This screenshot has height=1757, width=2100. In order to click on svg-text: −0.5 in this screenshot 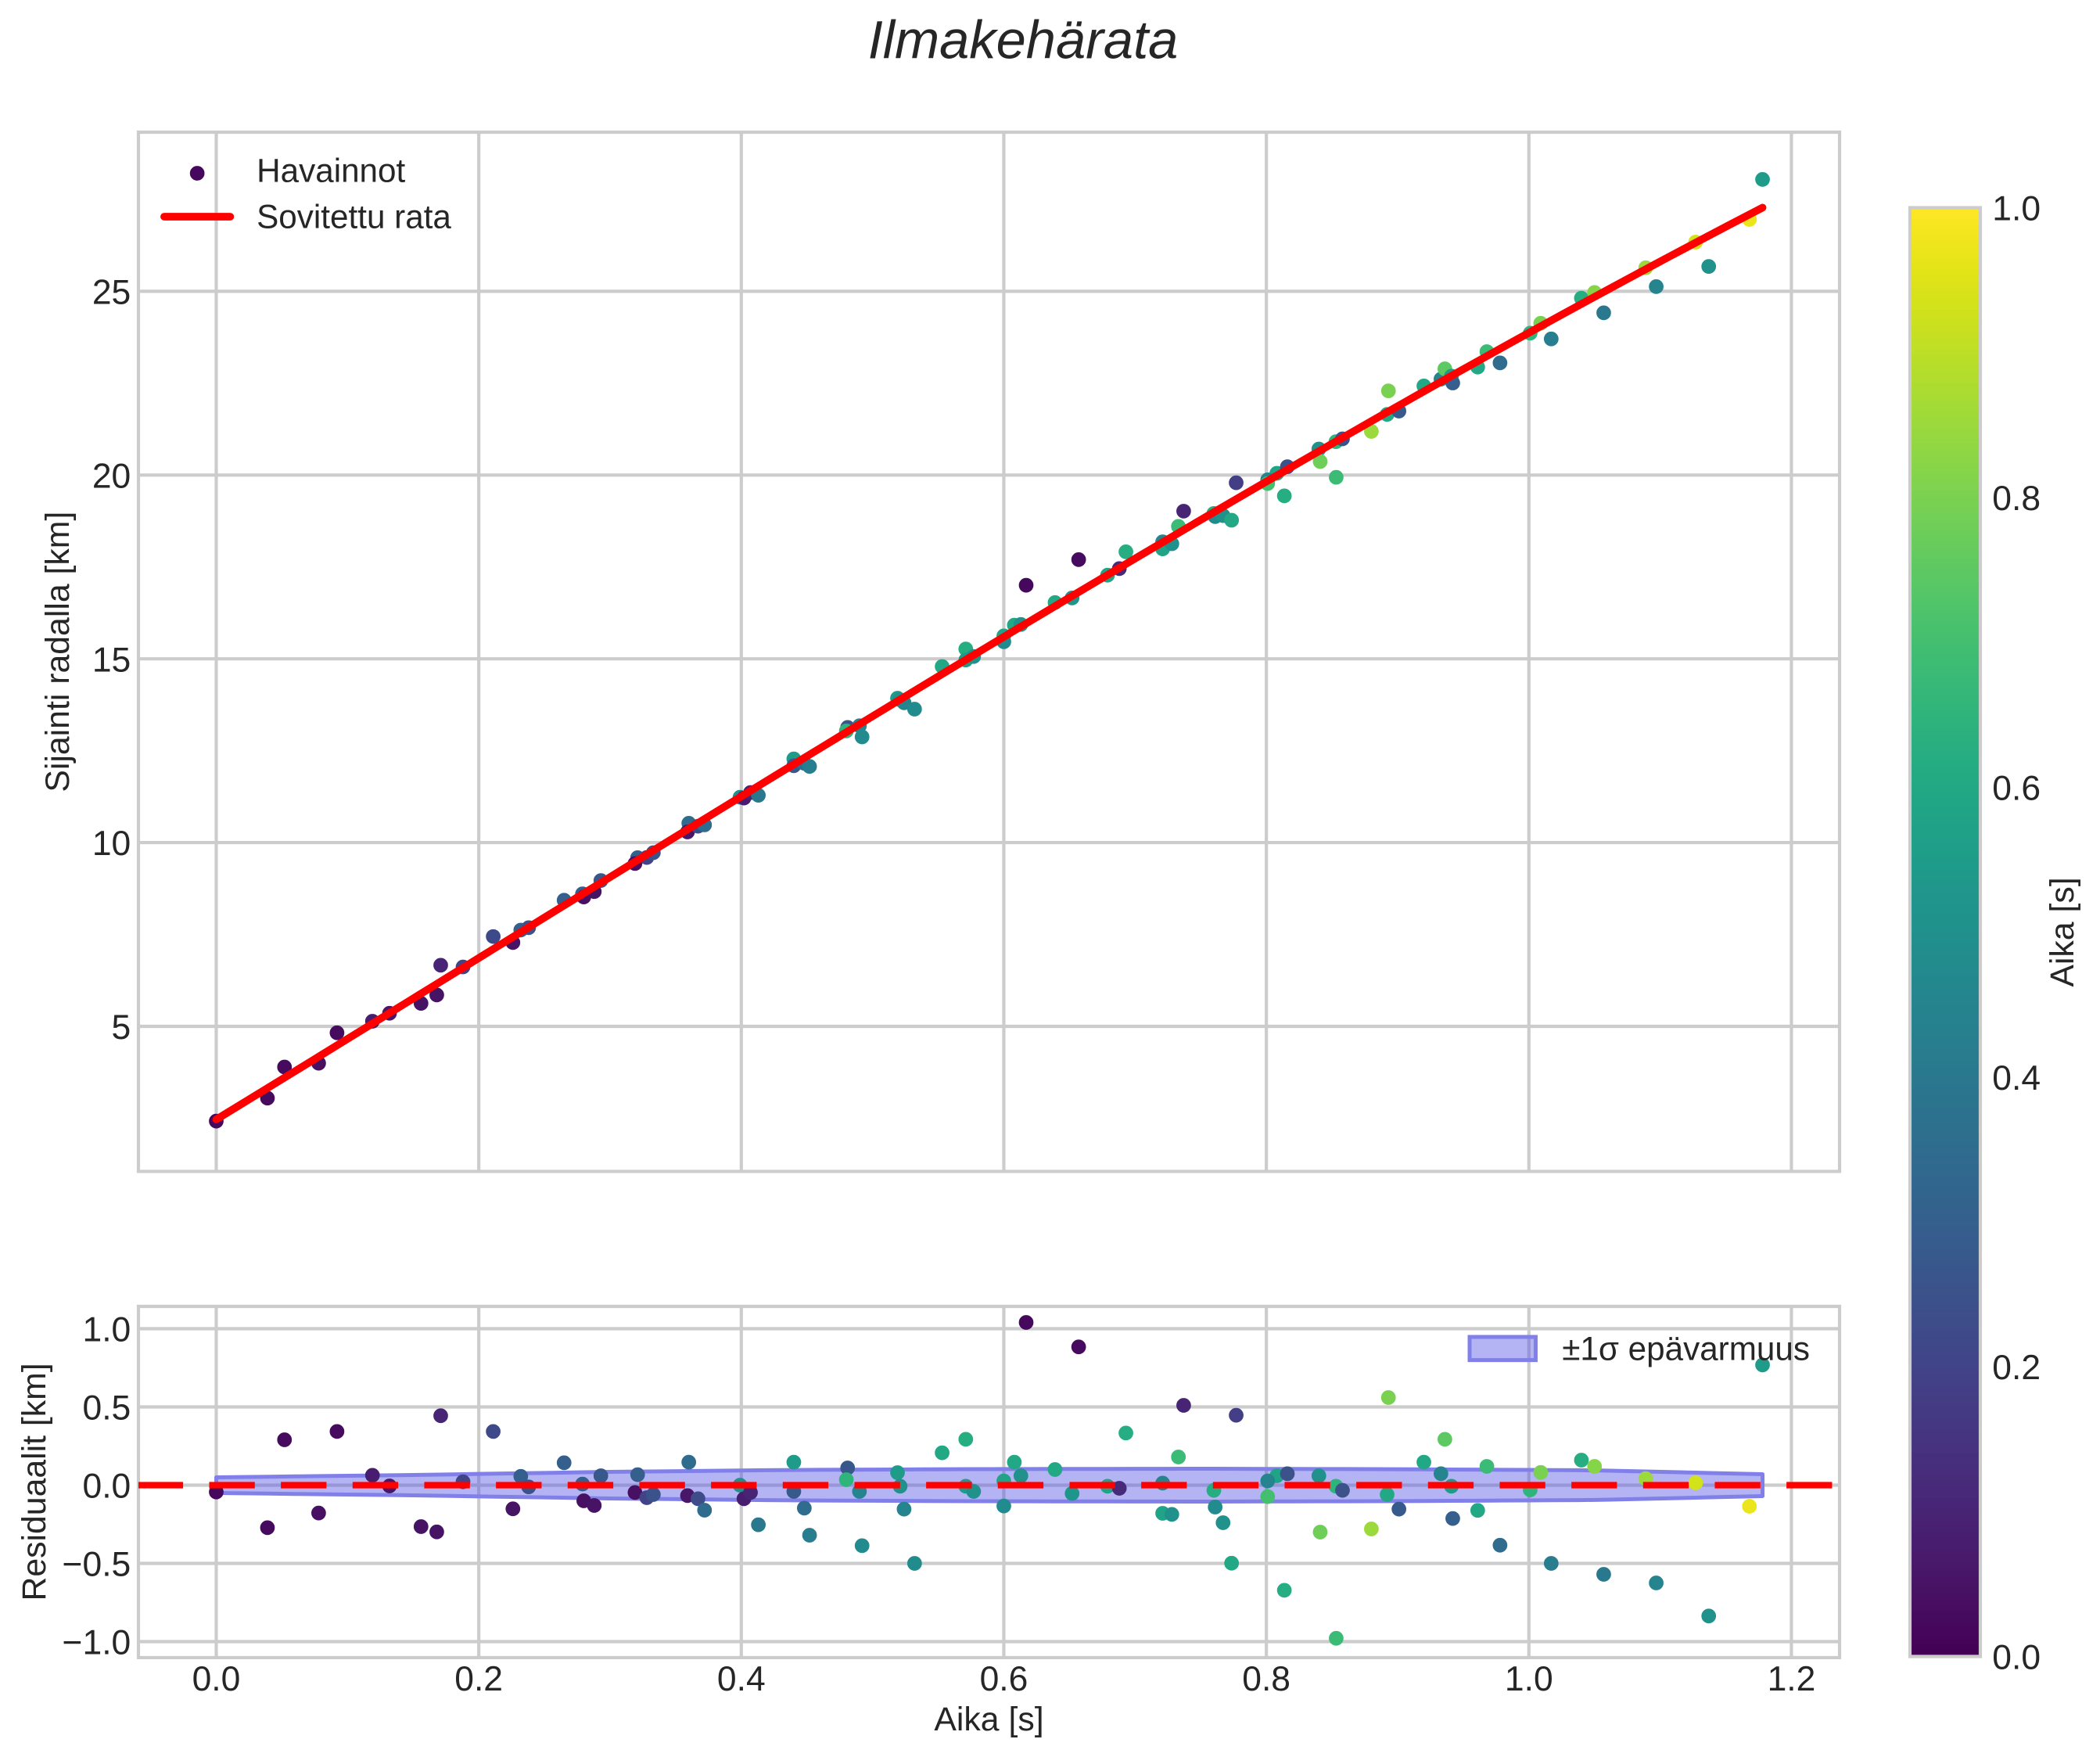, I will do `click(97, 1565)`.